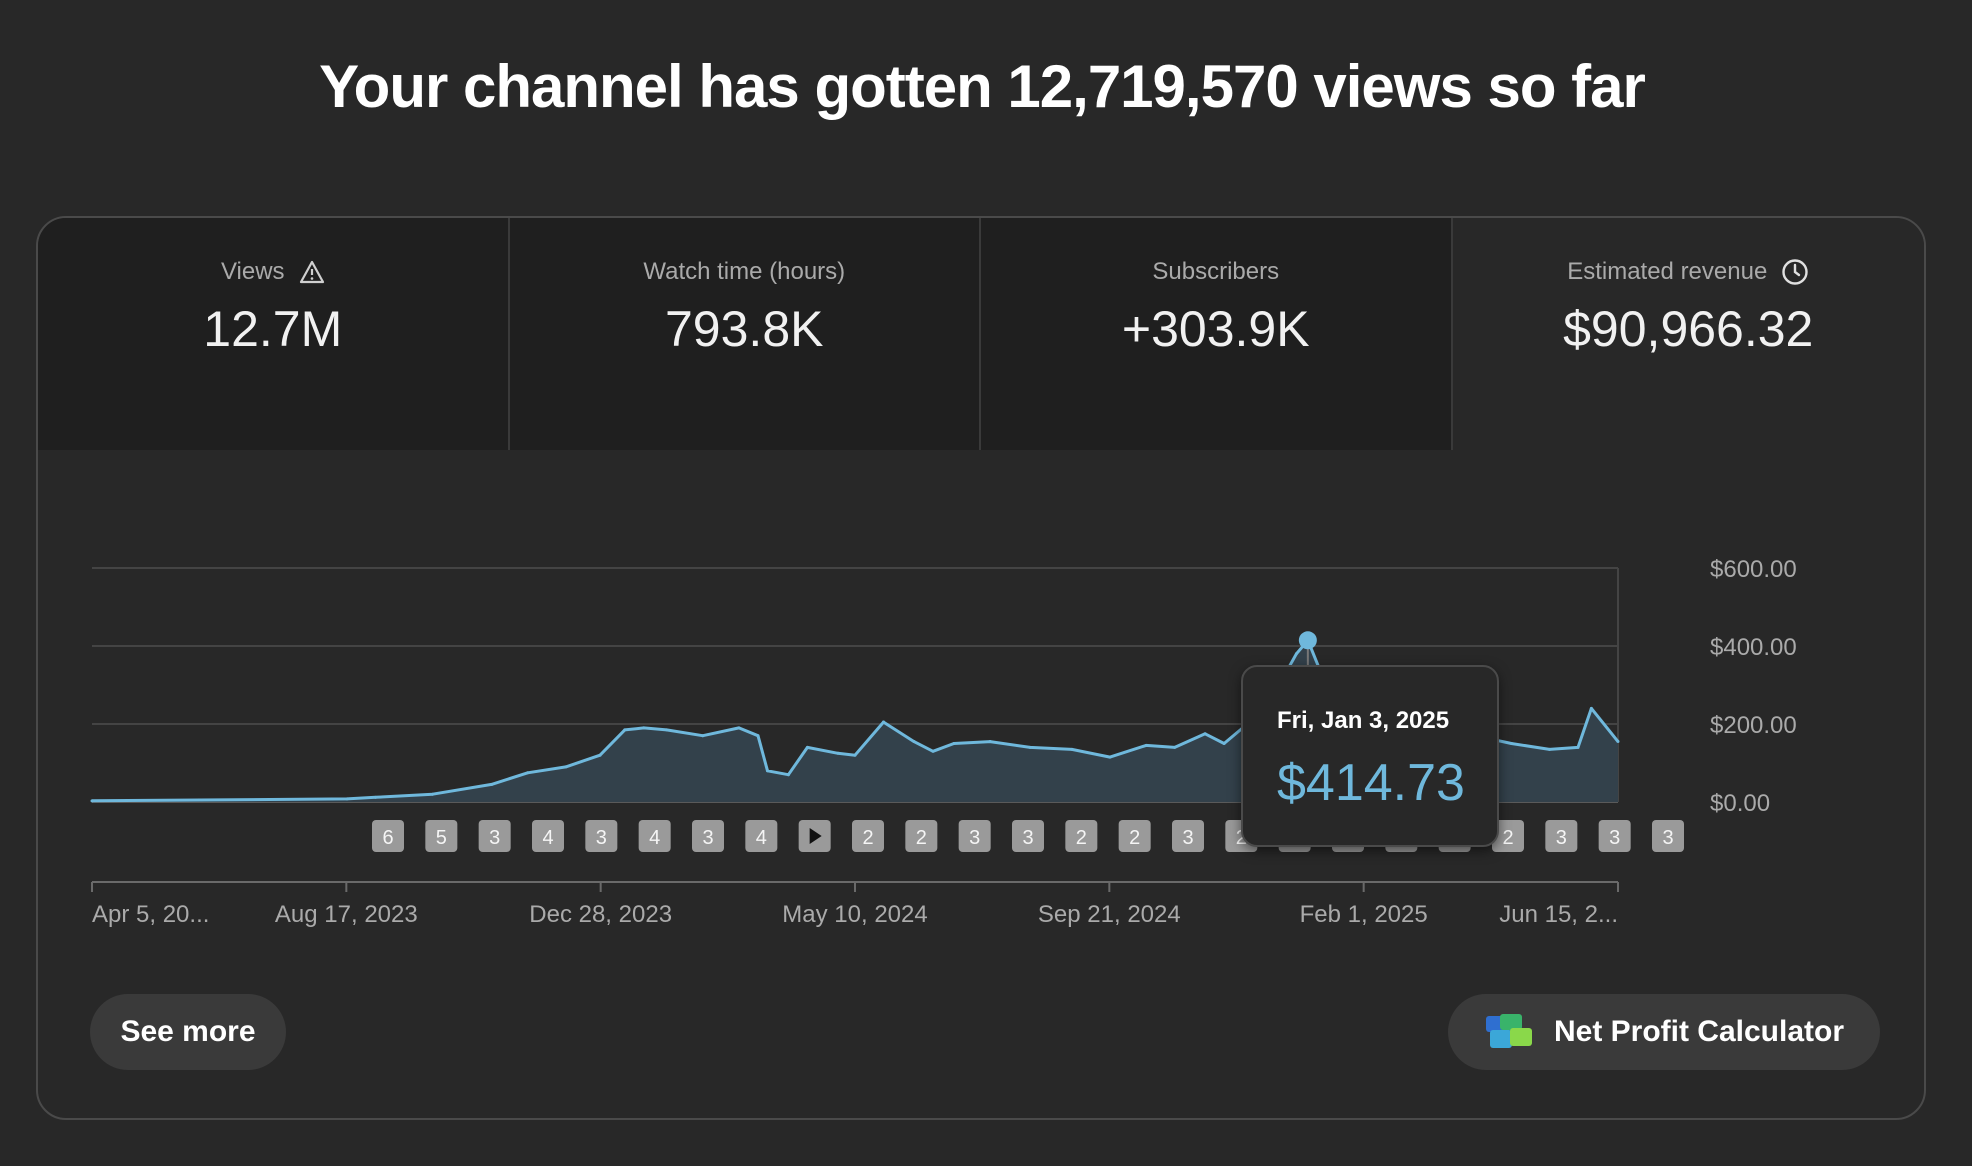 This screenshot has width=1972, height=1166. What do you see at coordinates (1740, 803) in the screenshot?
I see `y-tick-label: $0.00` at bounding box center [1740, 803].